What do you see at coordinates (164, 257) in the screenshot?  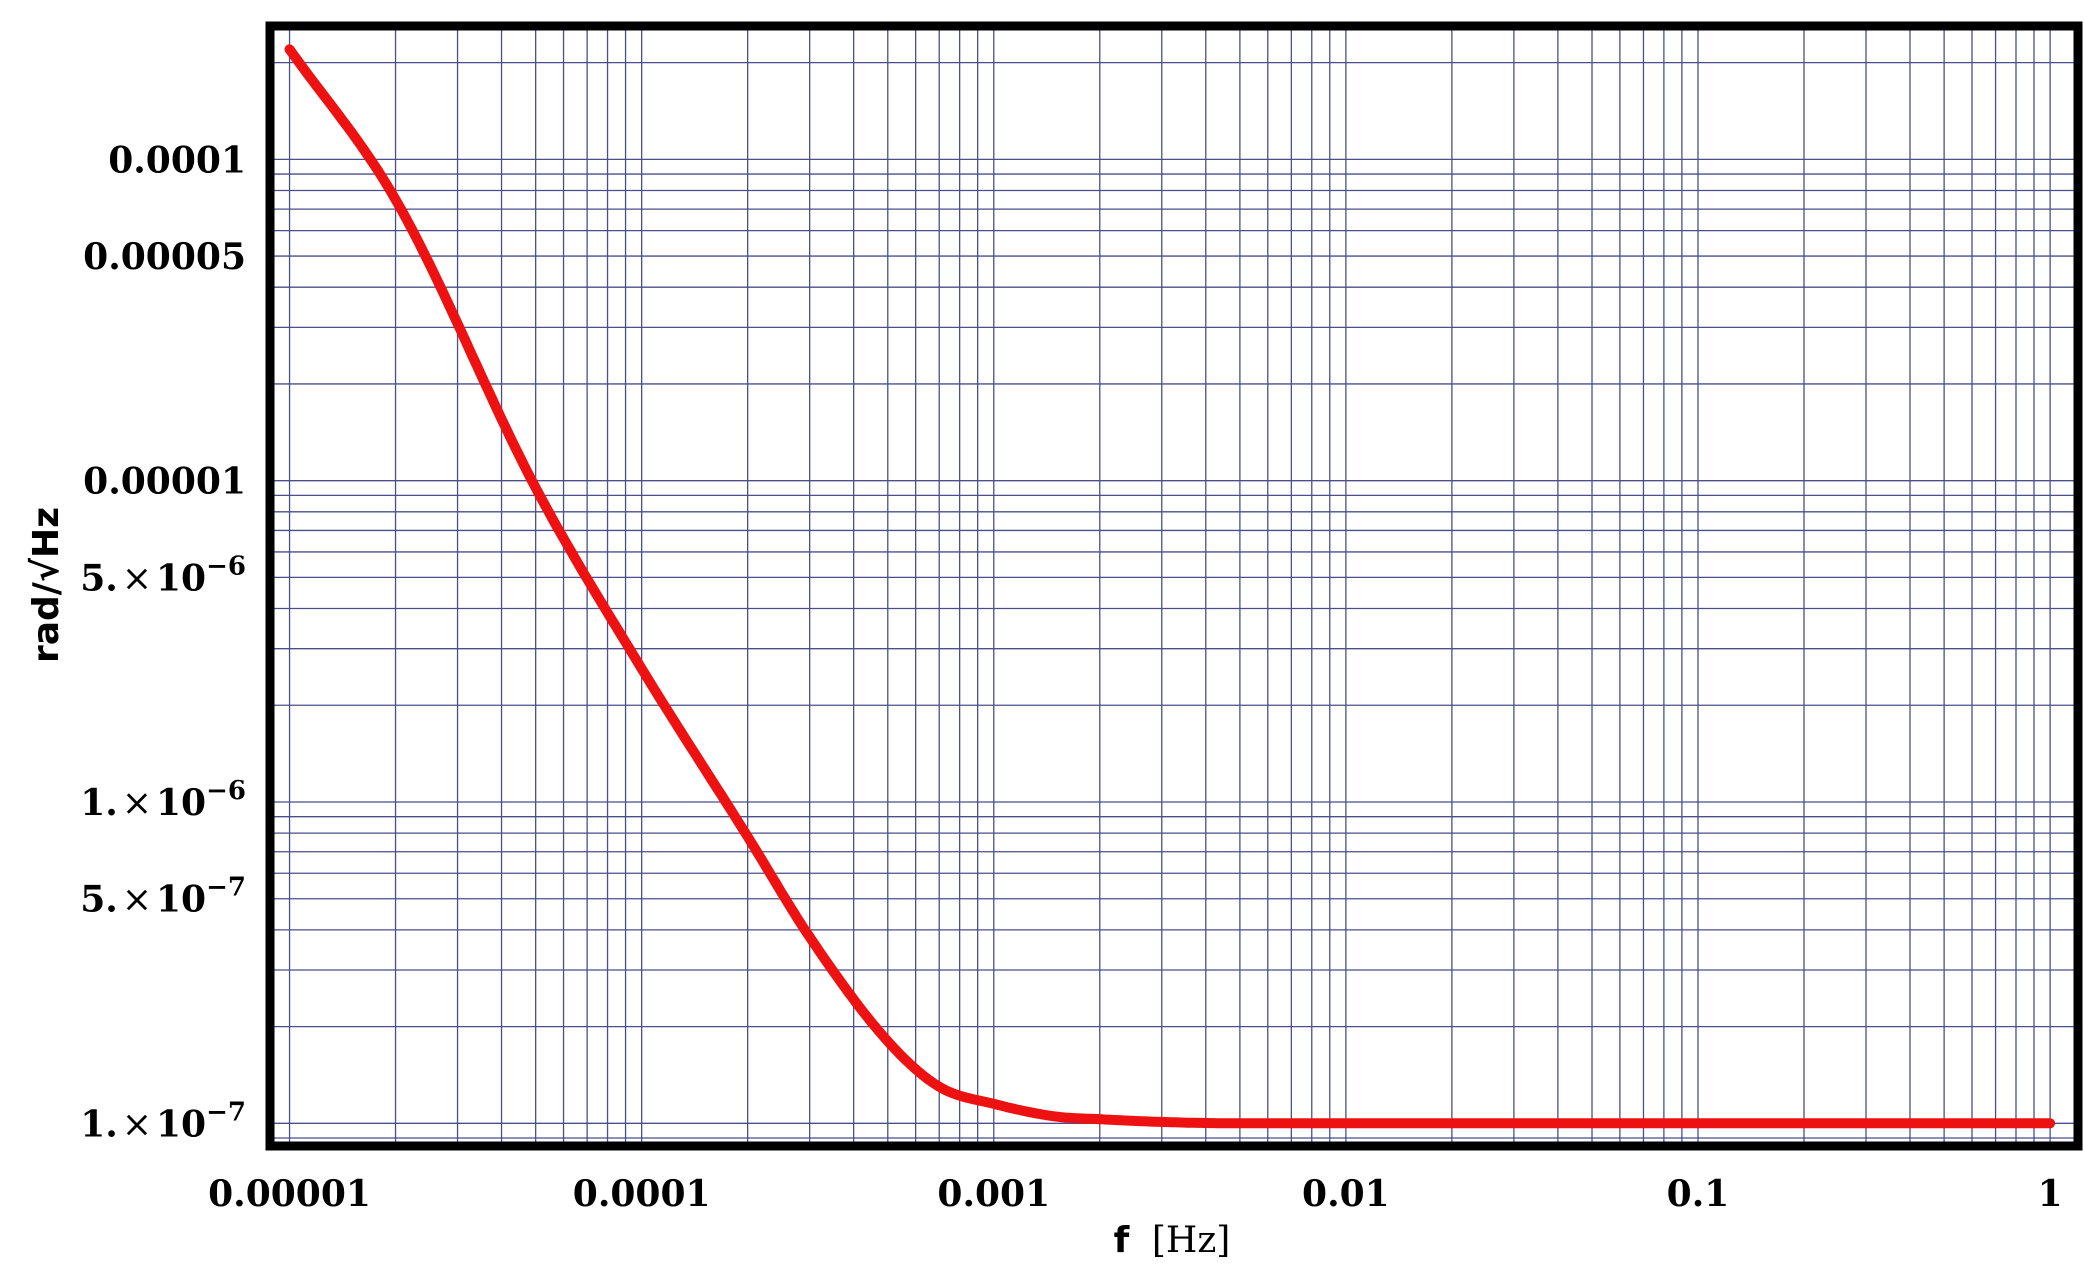 I see `y-tick-label: 0.00005` at bounding box center [164, 257].